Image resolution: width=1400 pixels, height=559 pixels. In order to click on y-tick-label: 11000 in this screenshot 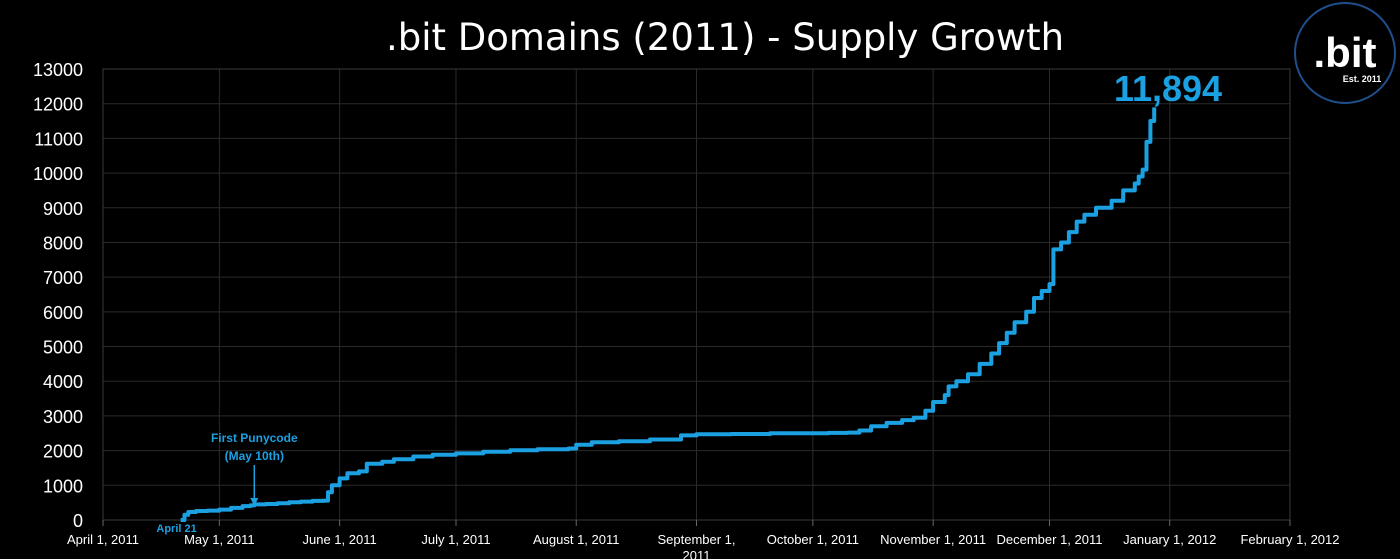, I will do `click(58, 139)`.